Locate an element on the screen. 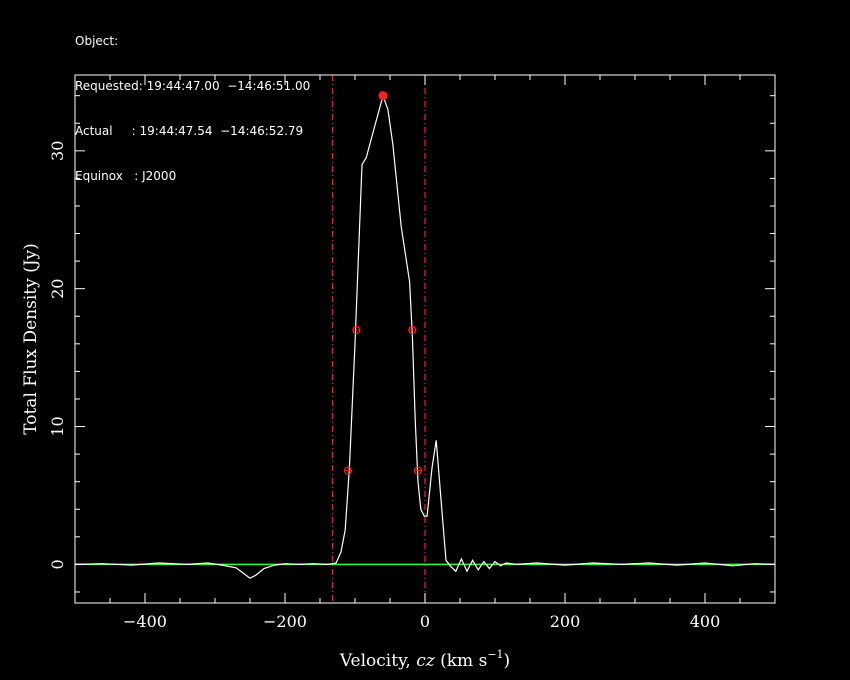 The width and height of the screenshot is (850, 680). x-axis-title: Velocity, cz (km s−1) is located at coordinates (424, 659).